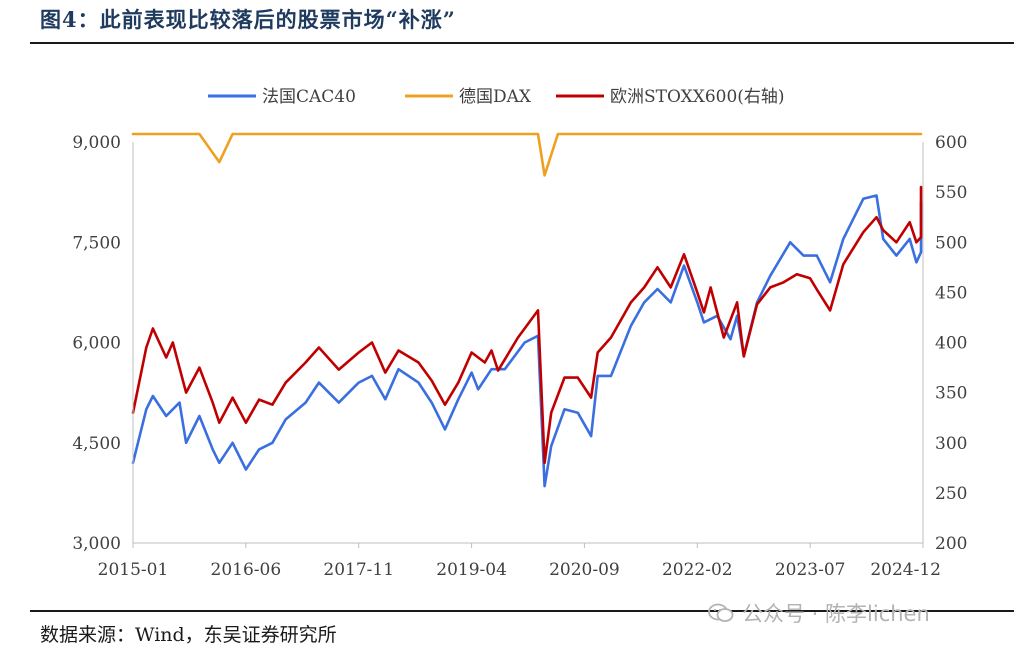 The width and height of the screenshot is (1024, 656). I want to click on y-right-tick-label: 300, so click(951, 444).